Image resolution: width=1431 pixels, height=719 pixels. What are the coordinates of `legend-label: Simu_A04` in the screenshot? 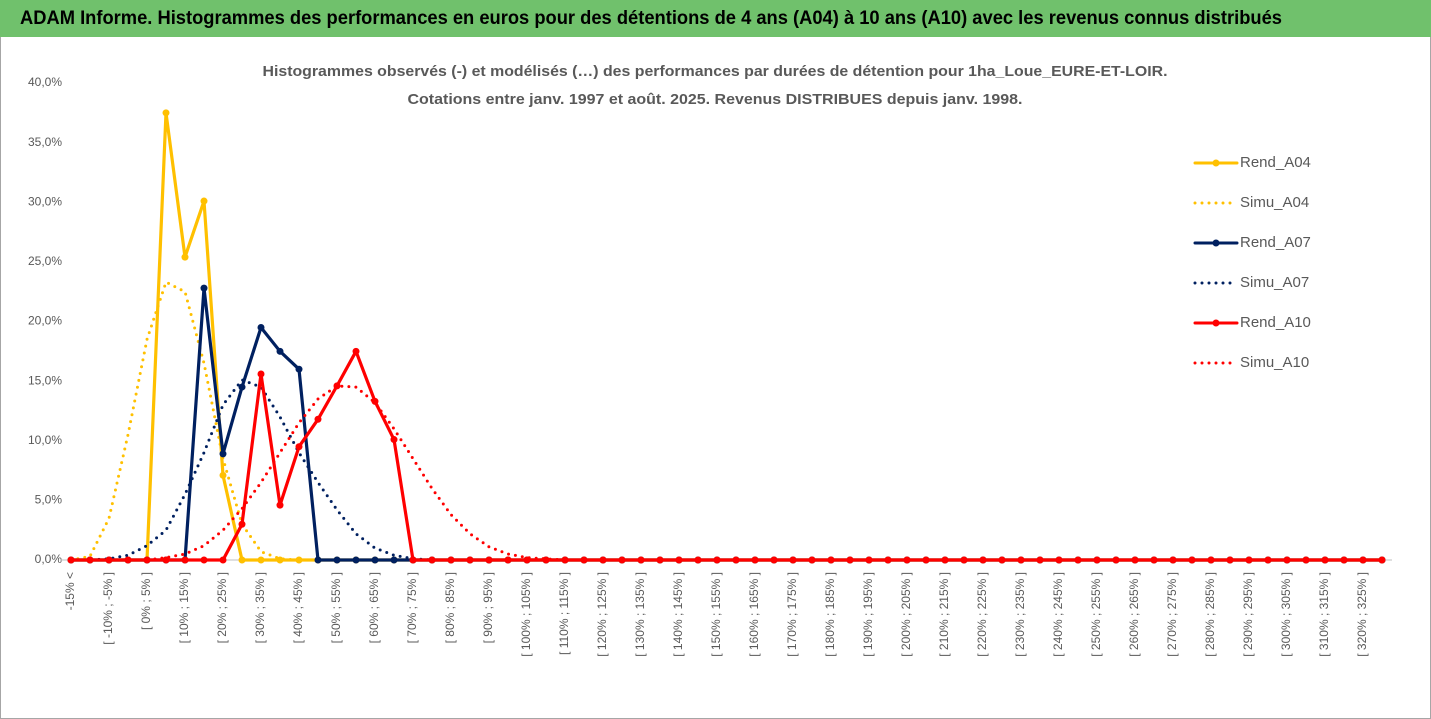 It's located at (1274, 202).